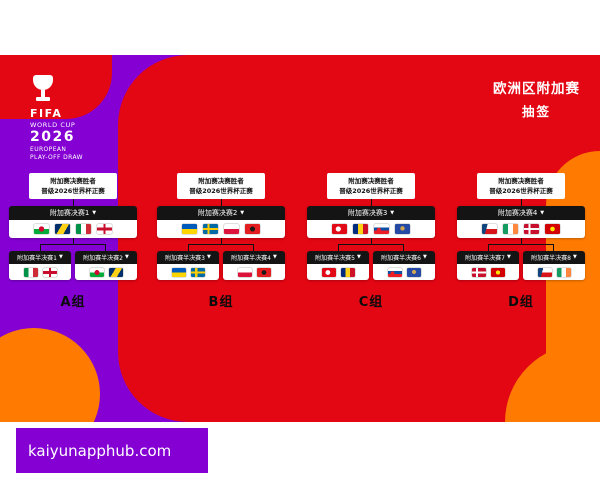 This screenshot has height=480, width=600. Describe the element at coordinates (371, 191) in the screenshot. I see `qualify-line2: 晋级2026世界杯正赛` at that location.